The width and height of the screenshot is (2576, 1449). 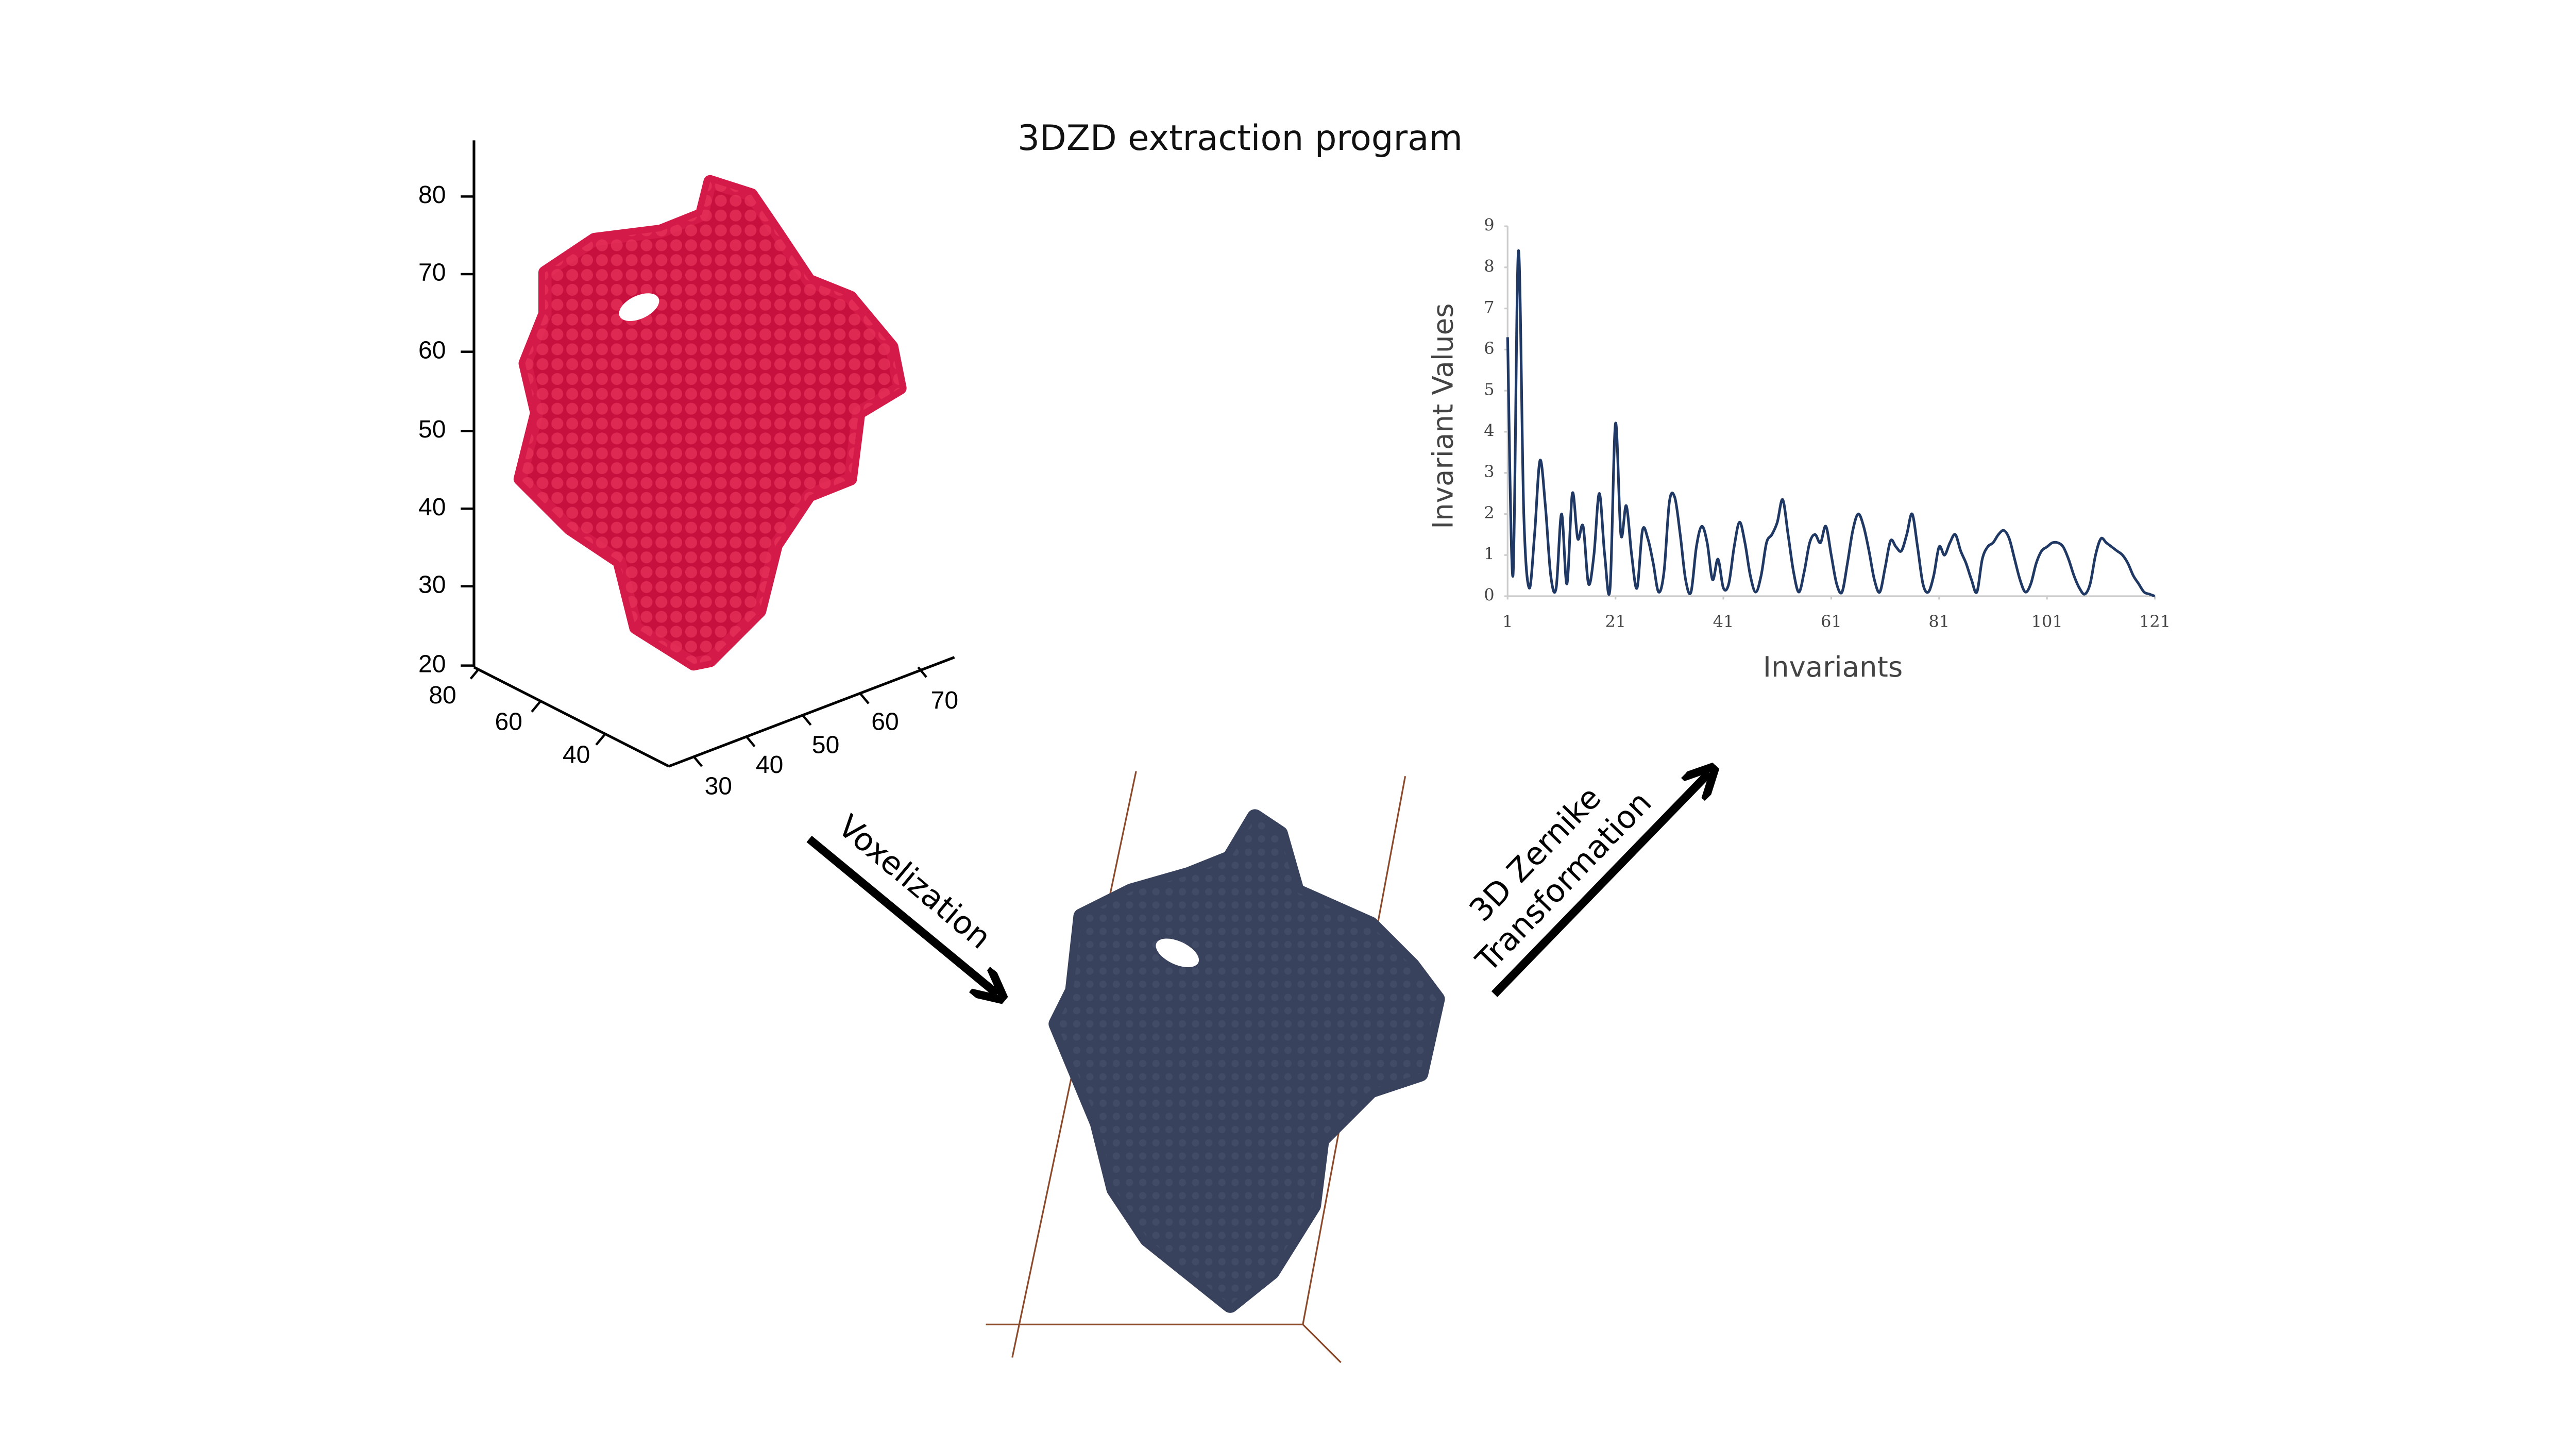 I want to click on surface-axes, so click(x=713, y=454).